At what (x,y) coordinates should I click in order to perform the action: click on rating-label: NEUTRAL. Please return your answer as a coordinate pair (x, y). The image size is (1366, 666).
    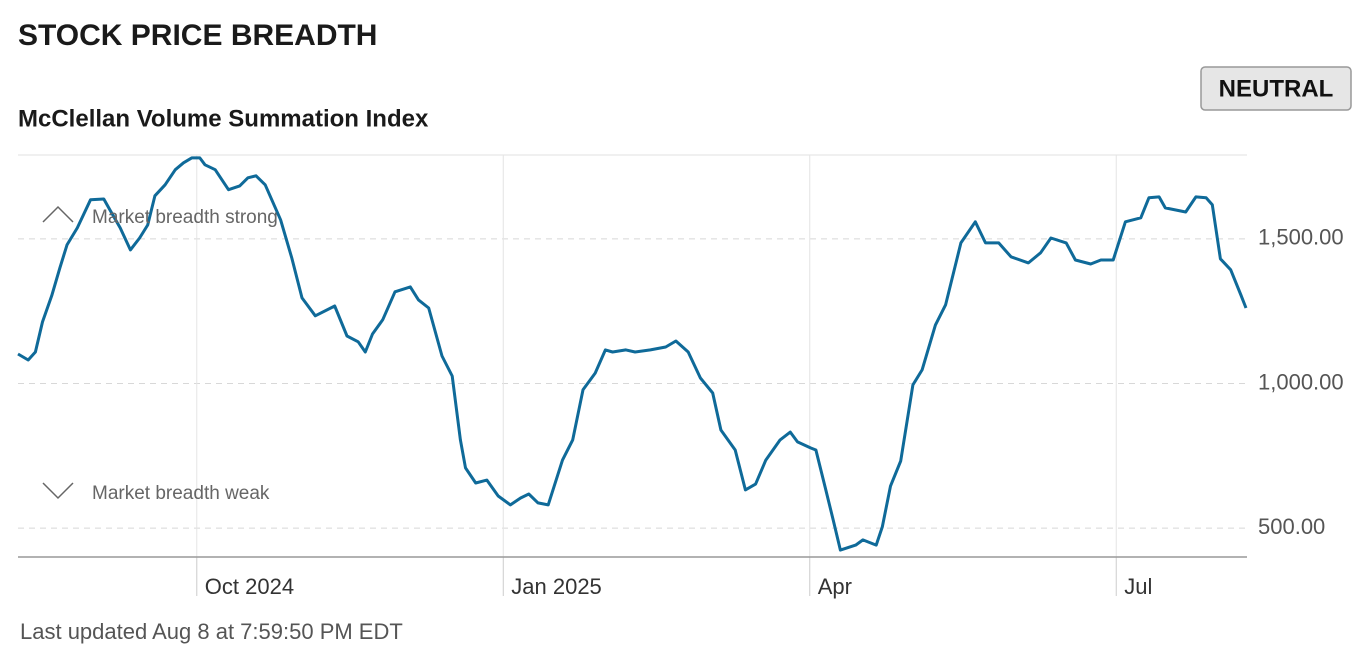
    Looking at the image, I should click on (1276, 88).